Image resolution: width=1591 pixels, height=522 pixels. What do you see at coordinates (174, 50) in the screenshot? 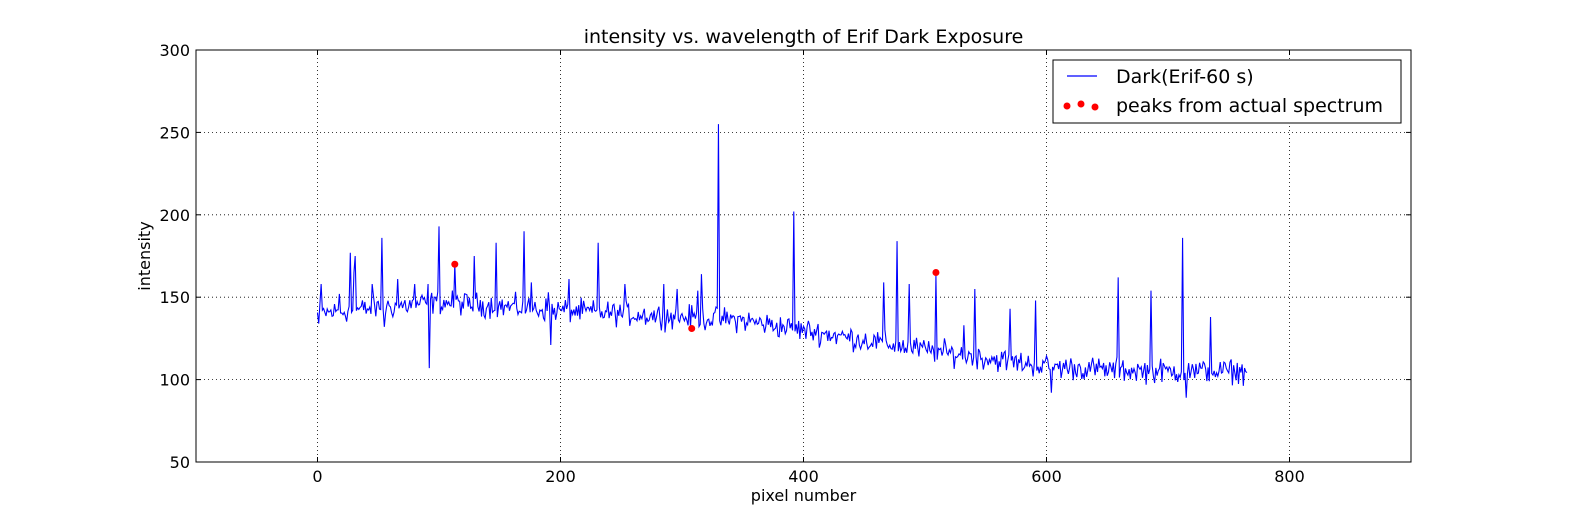
I see `y-tick-label: 300` at bounding box center [174, 50].